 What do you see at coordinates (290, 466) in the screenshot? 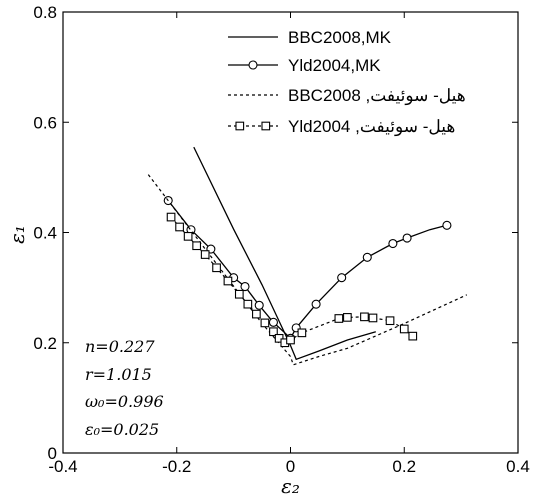
I see `x-tick-label: 0` at bounding box center [290, 466].